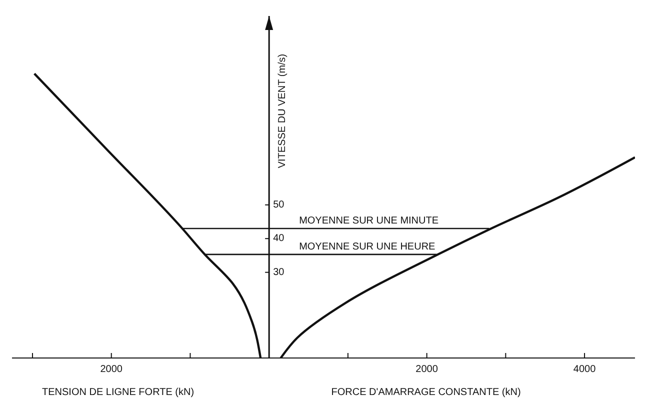  What do you see at coordinates (367, 246) in the screenshot?
I see `series-label: MOYENNE SUR UNE HEURE` at bounding box center [367, 246].